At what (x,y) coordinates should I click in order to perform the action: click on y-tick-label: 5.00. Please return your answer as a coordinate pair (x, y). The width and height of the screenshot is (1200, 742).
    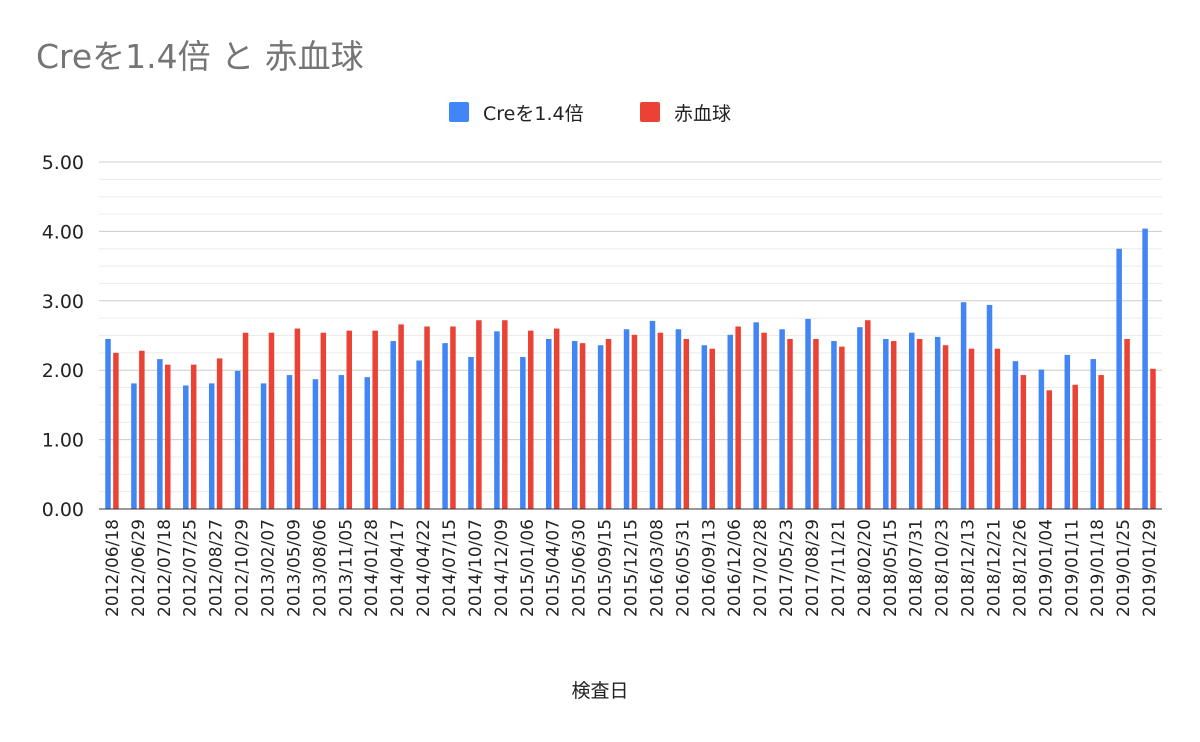
    Looking at the image, I should click on (63, 163).